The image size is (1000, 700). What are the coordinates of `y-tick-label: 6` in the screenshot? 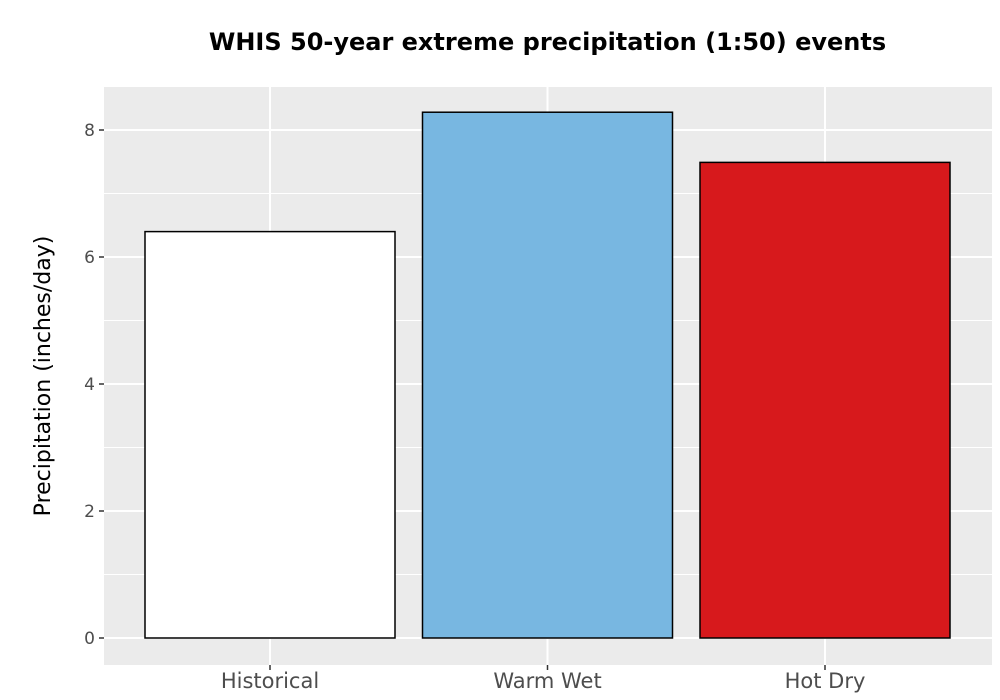 It's located at (89, 258).